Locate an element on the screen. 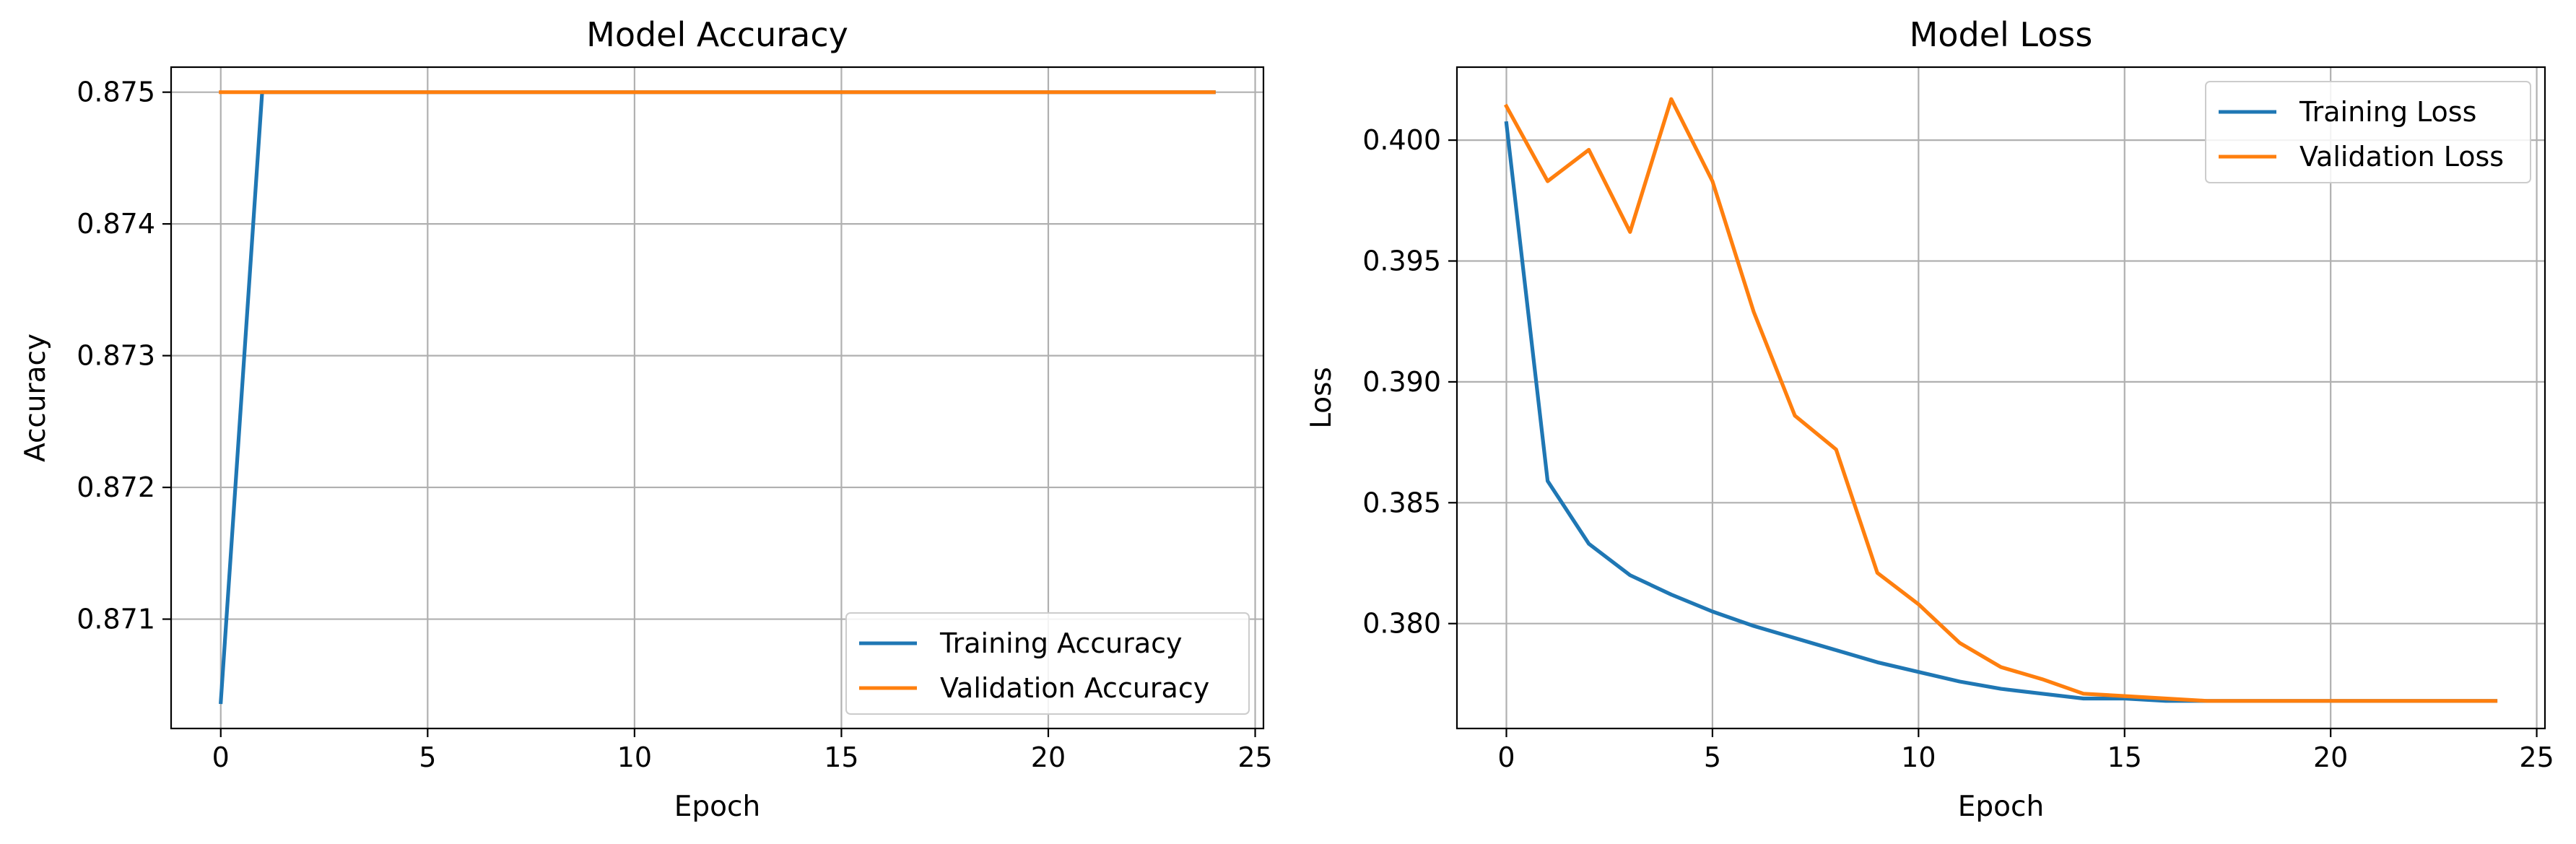 Image resolution: width=2576 pixels, height=844 pixels. loss-y-tick-label: 0.395 is located at coordinates (1401, 261).